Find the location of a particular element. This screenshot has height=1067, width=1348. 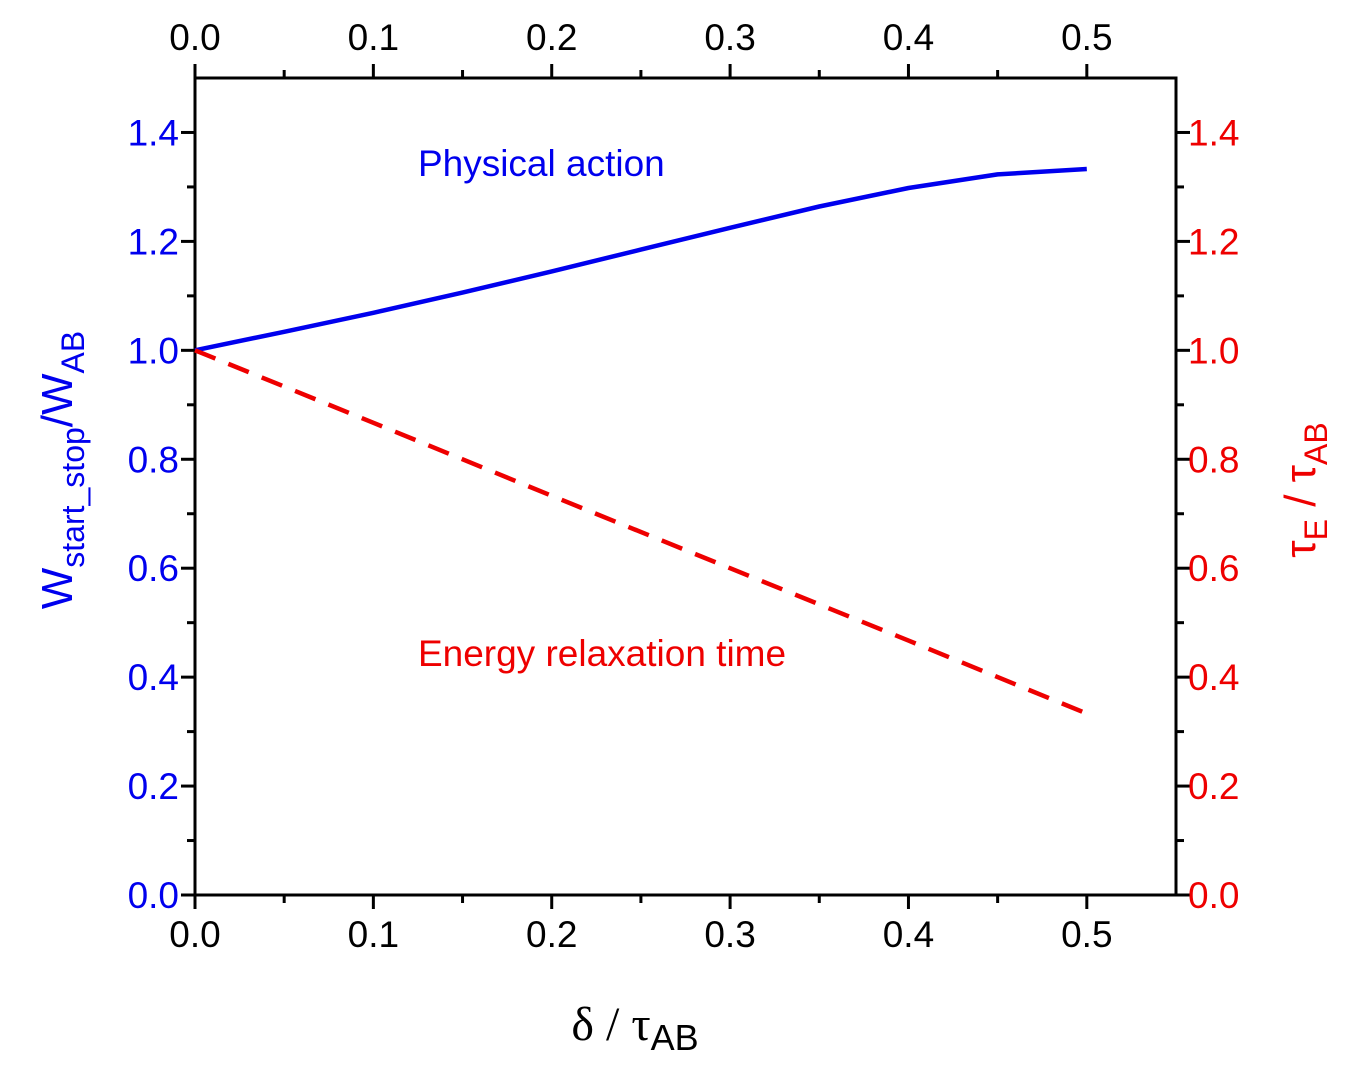

y-right-tick-label: 1.2 is located at coordinates (1213, 241).